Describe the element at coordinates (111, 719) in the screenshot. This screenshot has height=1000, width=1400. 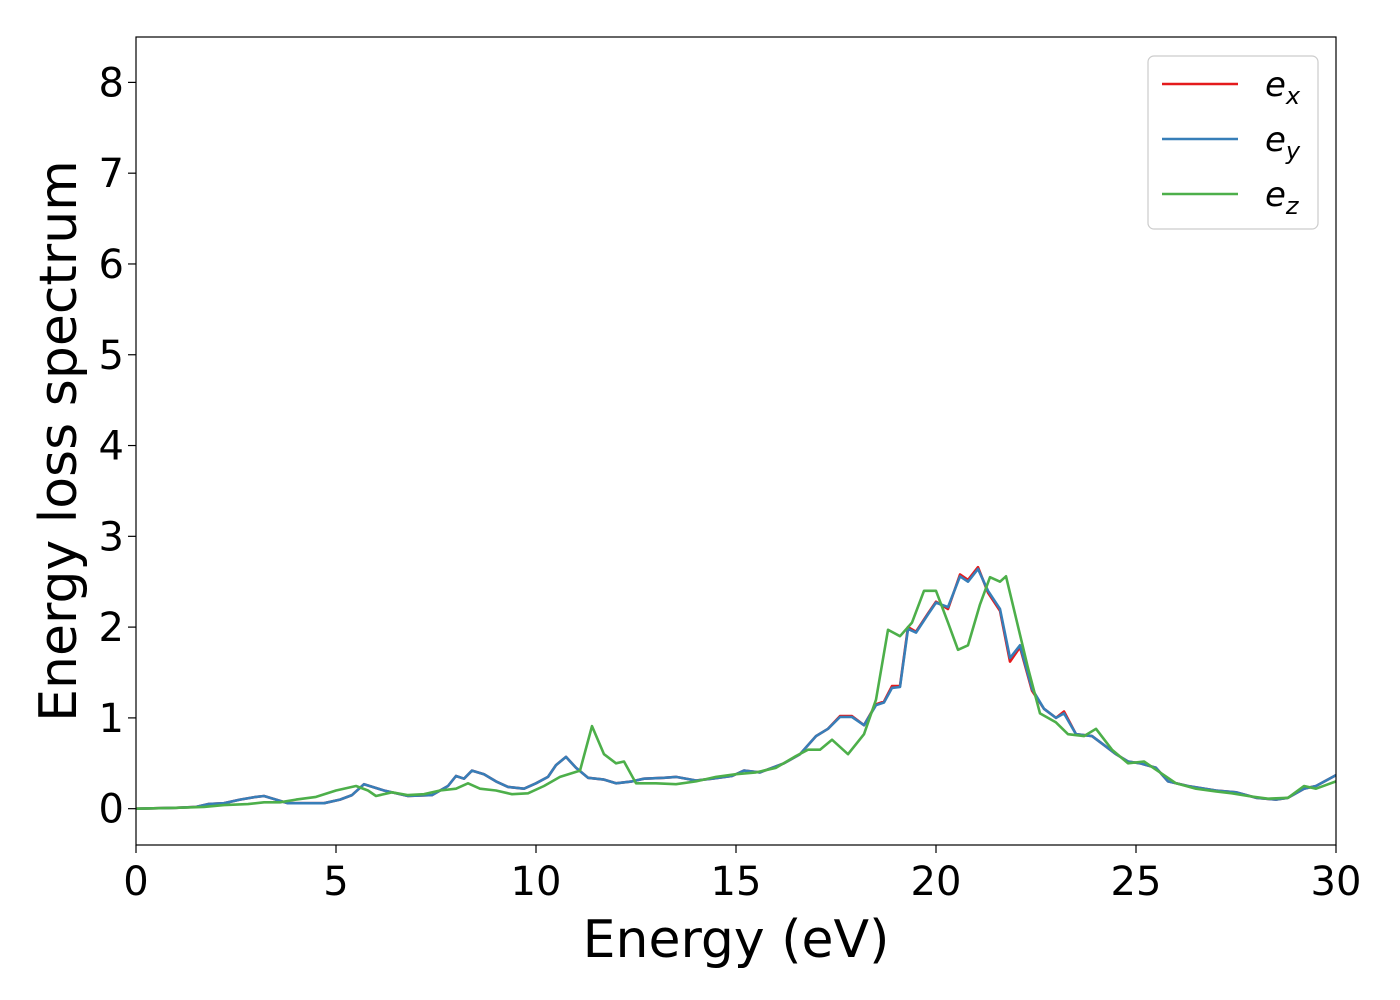
I see `y-tick-label: 1` at that location.